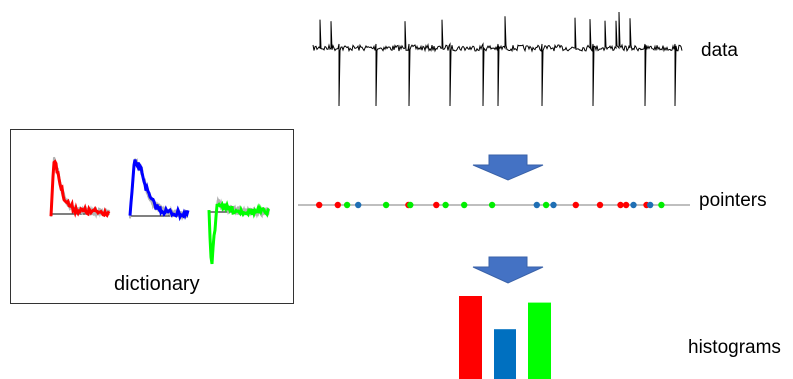  I want to click on atom-red, so click(80, 187).